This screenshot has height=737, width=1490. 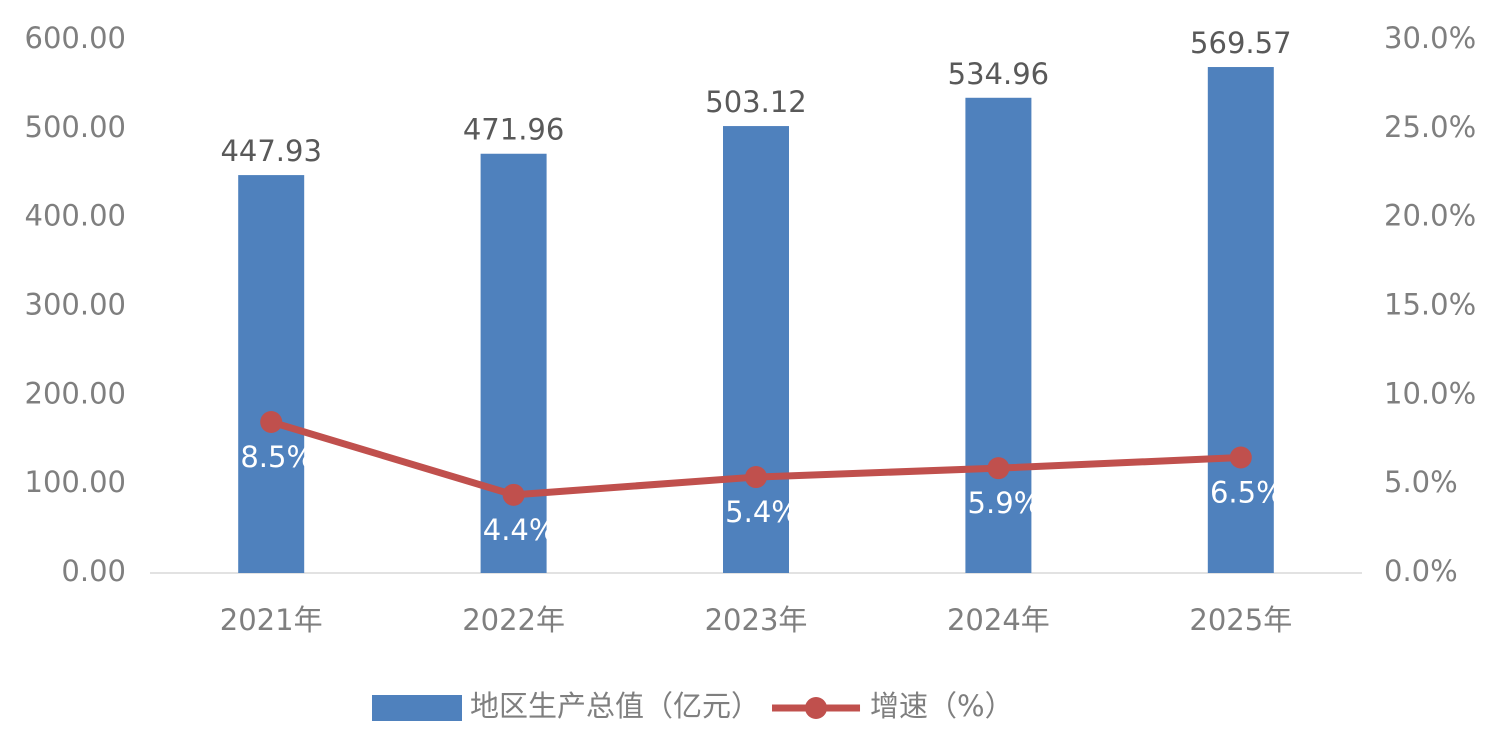 What do you see at coordinates (998, 74) in the screenshot?
I see `bar-value-label: 534.96` at bounding box center [998, 74].